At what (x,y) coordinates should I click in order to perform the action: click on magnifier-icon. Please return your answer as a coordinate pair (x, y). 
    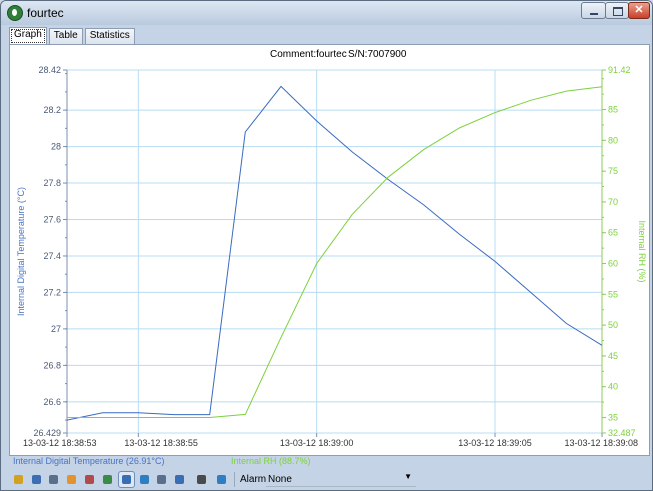
    Looking at the image, I should click on (53, 479).